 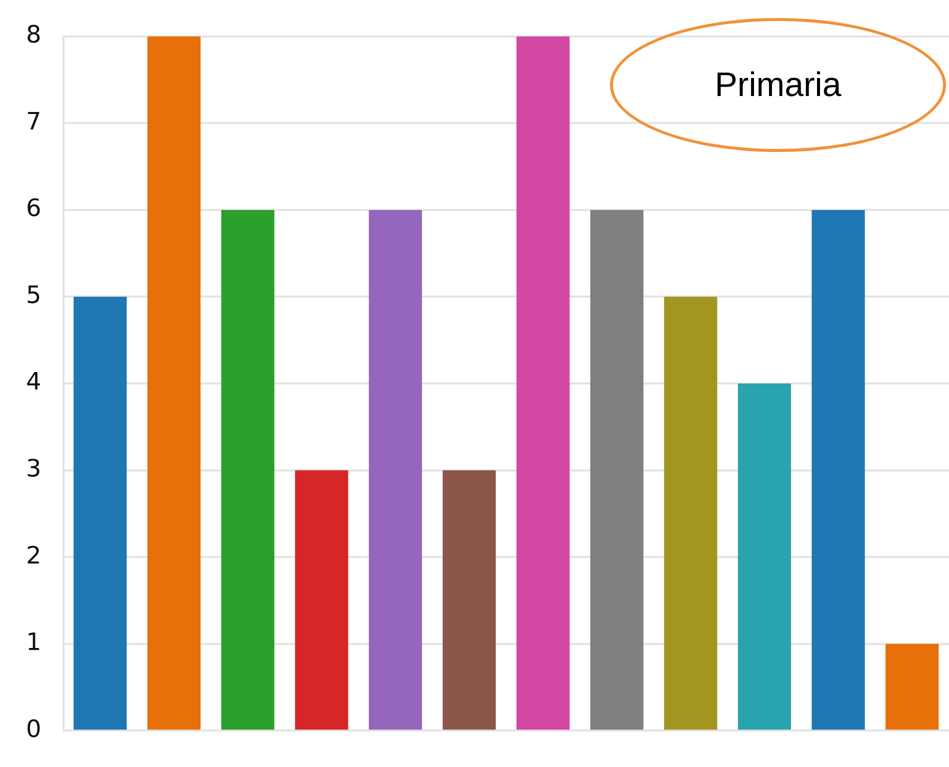 What do you see at coordinates (34, 121) in the screenshot?
I see `y-tick-label: 7` at bounding box center [34, 121].